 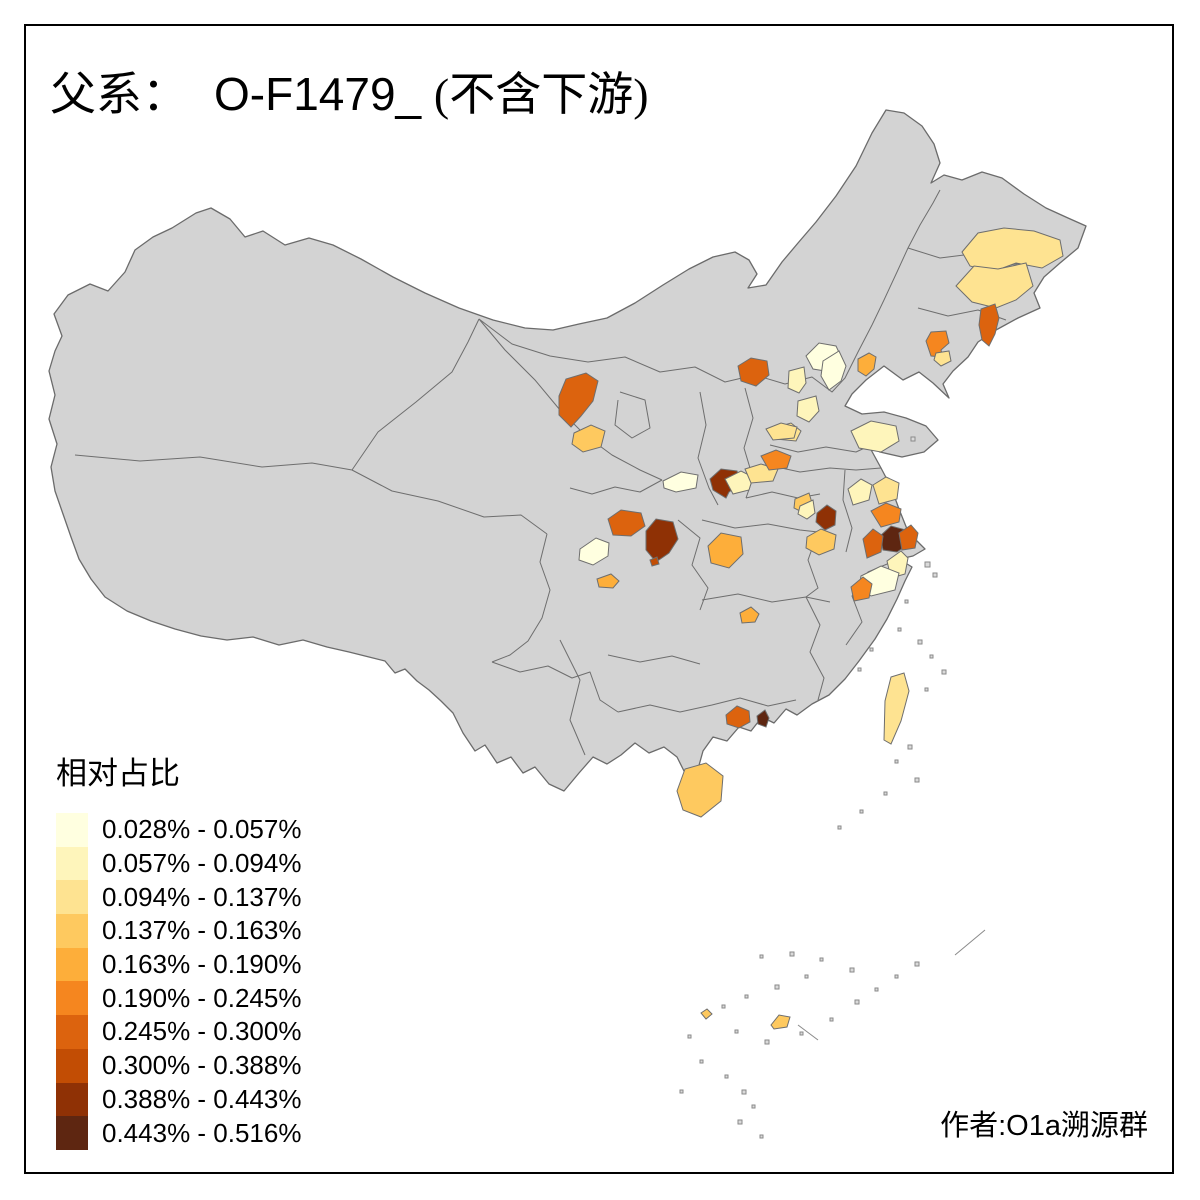 I want to click on legend-row-6: 0.190% - 0.245%, so click(x=179, y=998).